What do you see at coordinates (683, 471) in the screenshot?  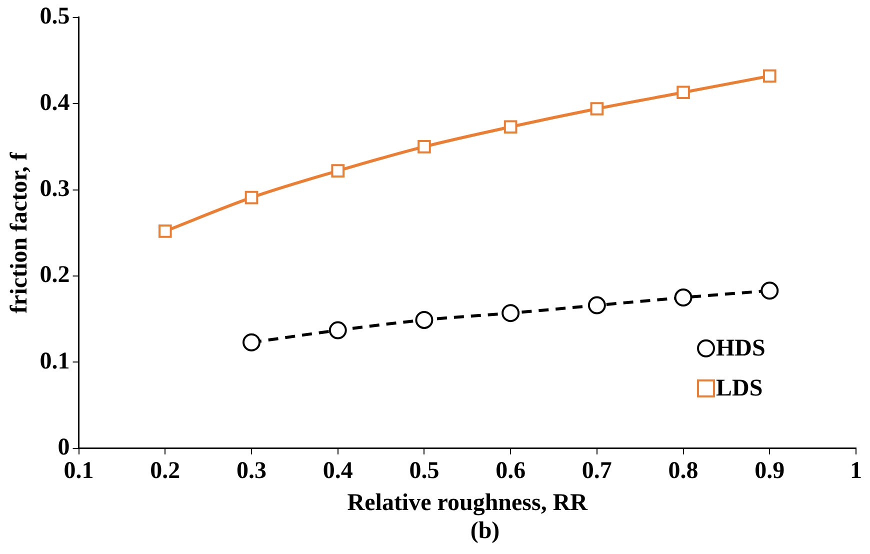 I see `x-tick-label: 0.8` at bounding box center [683, 471].